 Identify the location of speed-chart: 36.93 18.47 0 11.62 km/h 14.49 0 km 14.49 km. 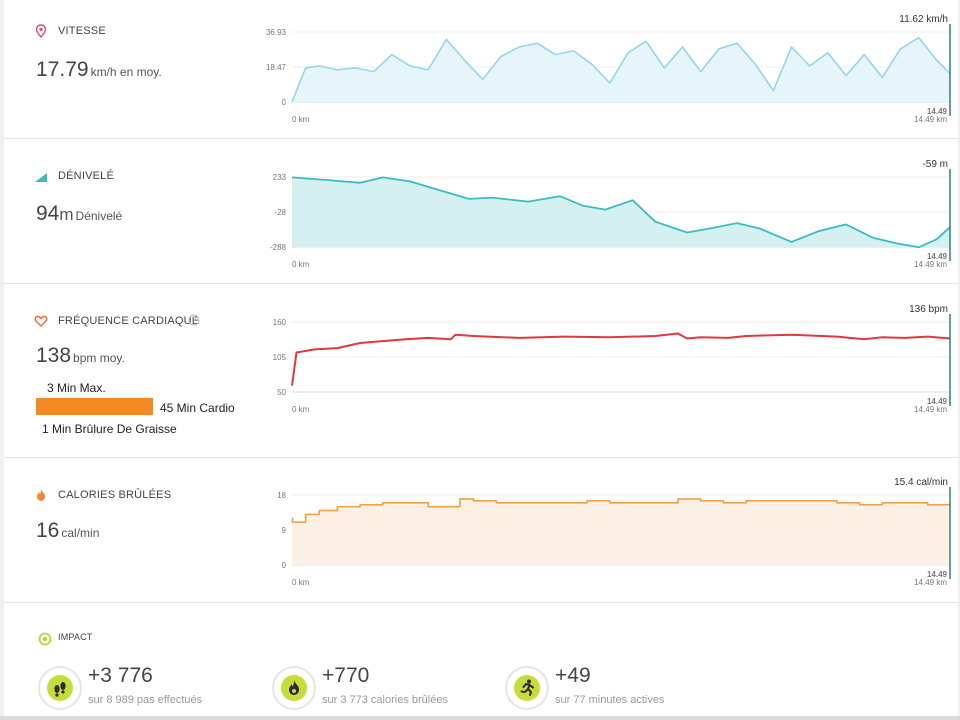
(604, 75).